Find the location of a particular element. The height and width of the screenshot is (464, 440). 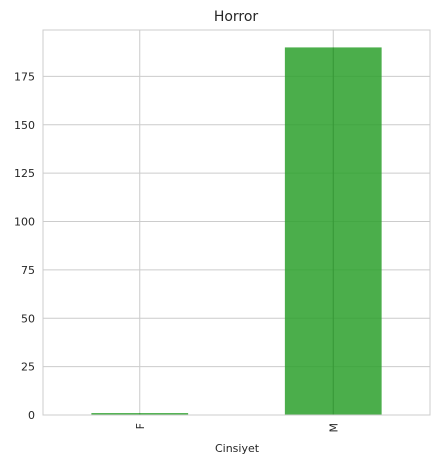

y-tick-label: 125 is located at coordinates (24, 173).